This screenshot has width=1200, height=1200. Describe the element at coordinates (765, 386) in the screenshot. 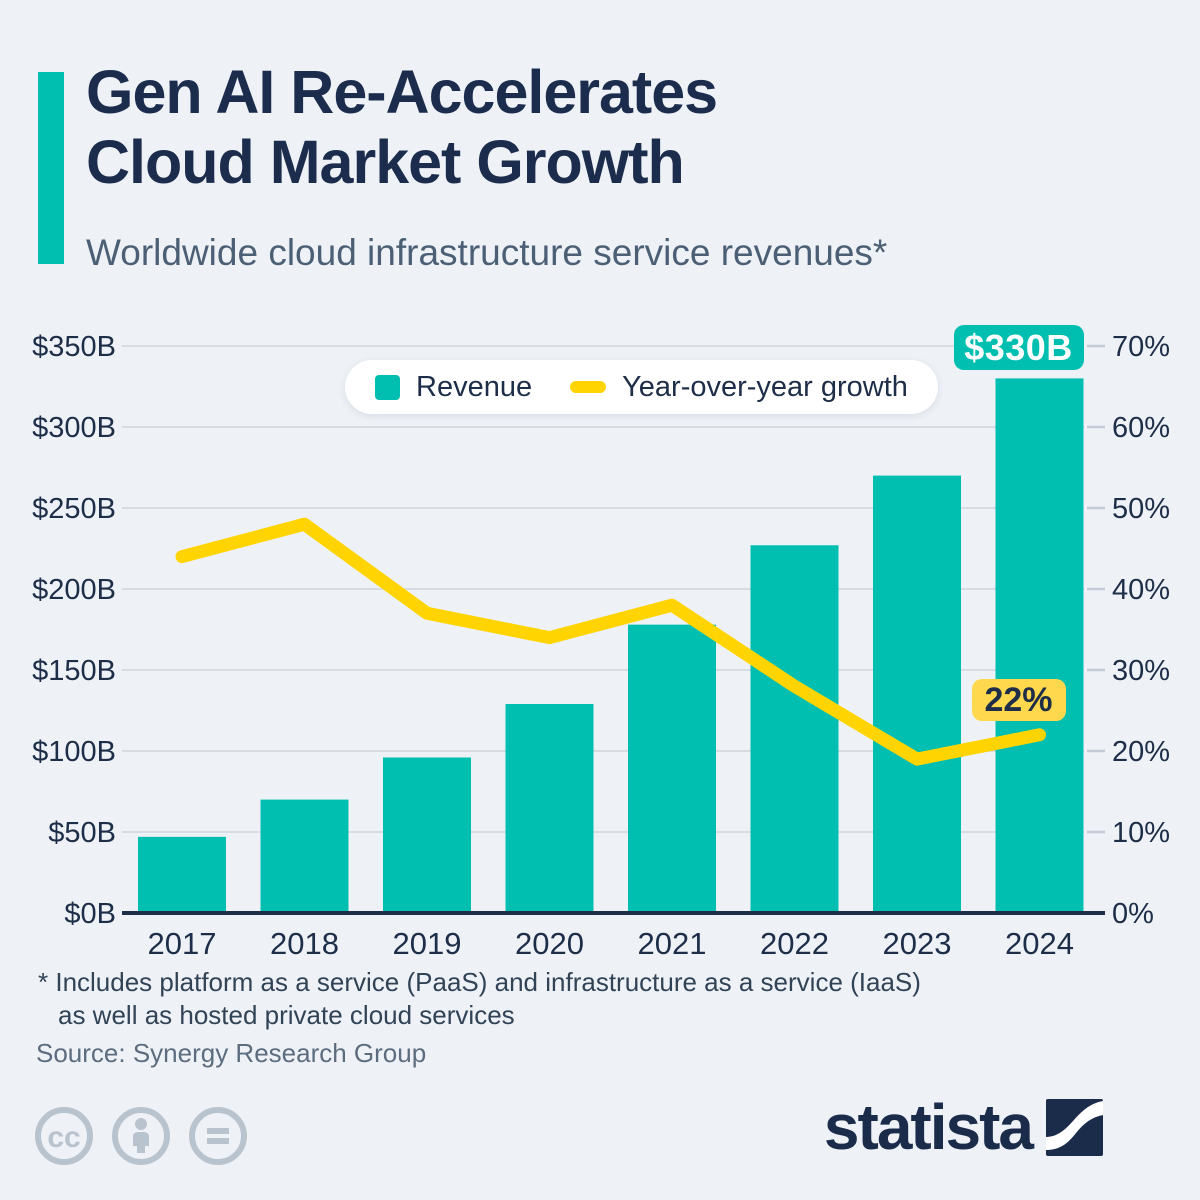

I see `legend-label-growth: Year-over-year growth` at that location.